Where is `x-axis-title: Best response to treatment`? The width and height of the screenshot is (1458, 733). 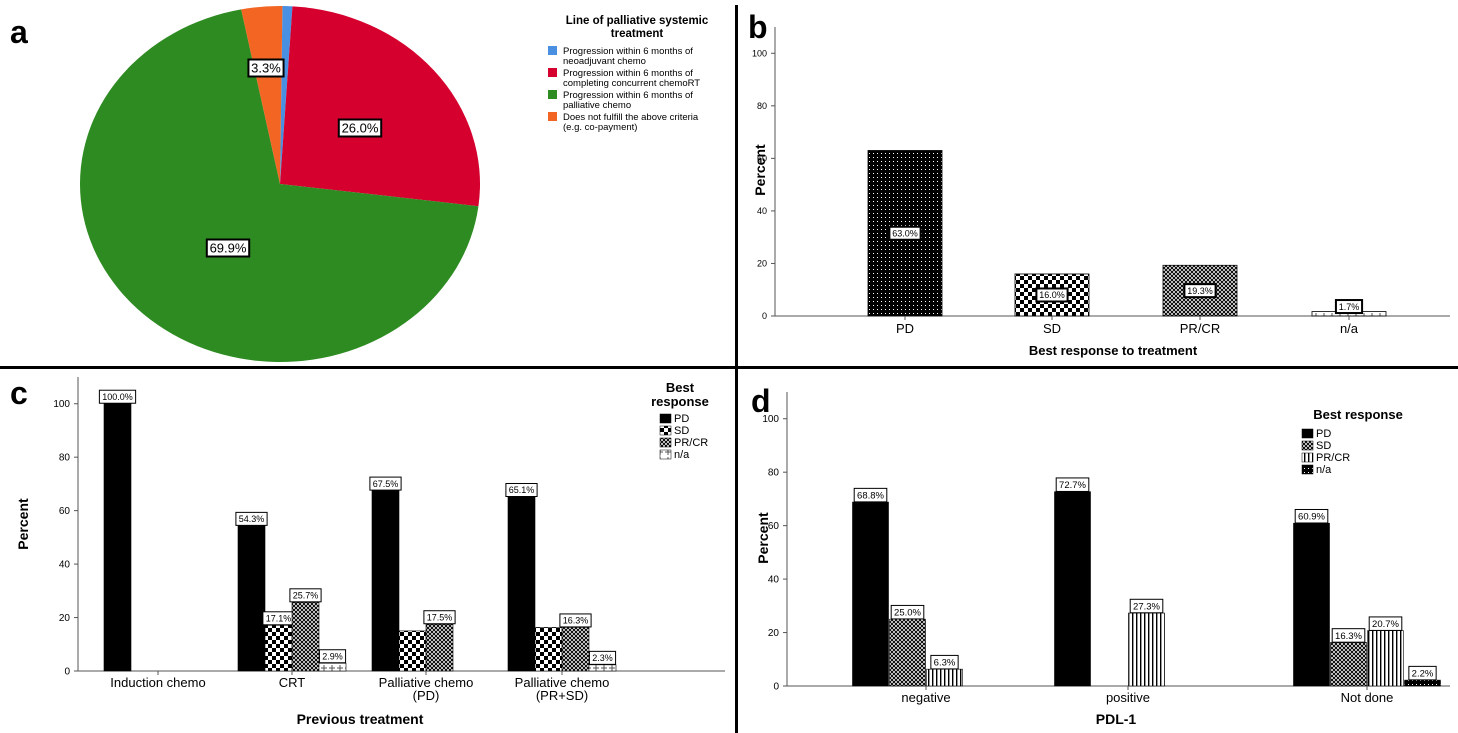
x-axis-title: Best response to treatment is located at coordinates (1113, 350).